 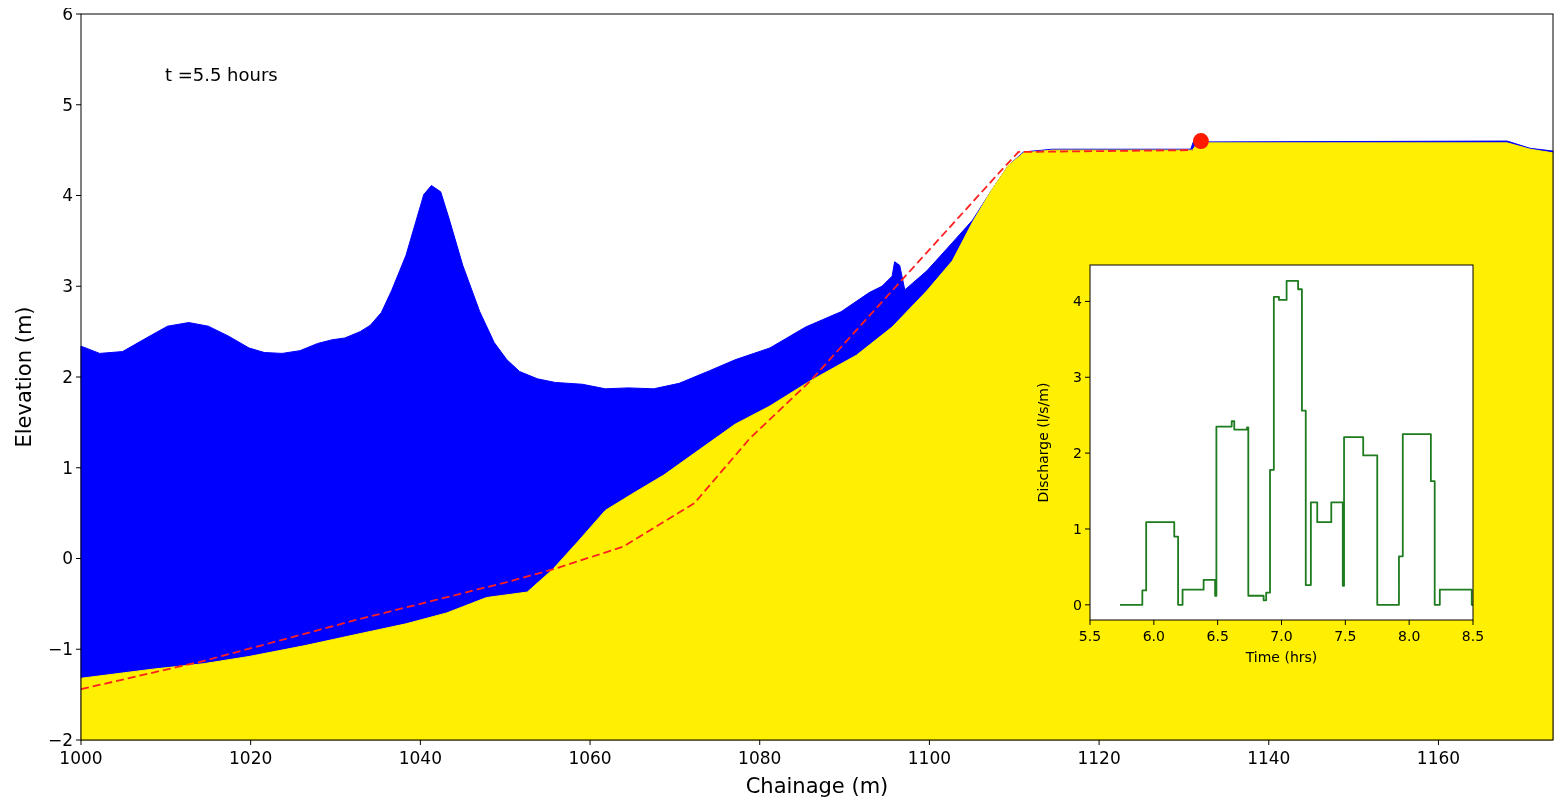 What do you see at coordinates (1217, 636) in the screenshot?
I see `x-tick-label: 6.5` at bounding box center [1217, 636].